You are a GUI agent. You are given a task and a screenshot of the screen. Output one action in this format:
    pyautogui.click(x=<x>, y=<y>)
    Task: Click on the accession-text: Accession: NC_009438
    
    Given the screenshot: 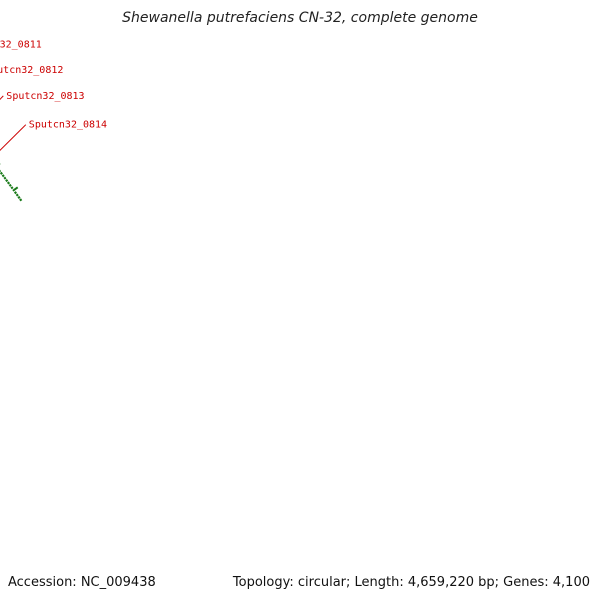 What is the action you would take?
    pyautogui.click(x=82, y=582)
    